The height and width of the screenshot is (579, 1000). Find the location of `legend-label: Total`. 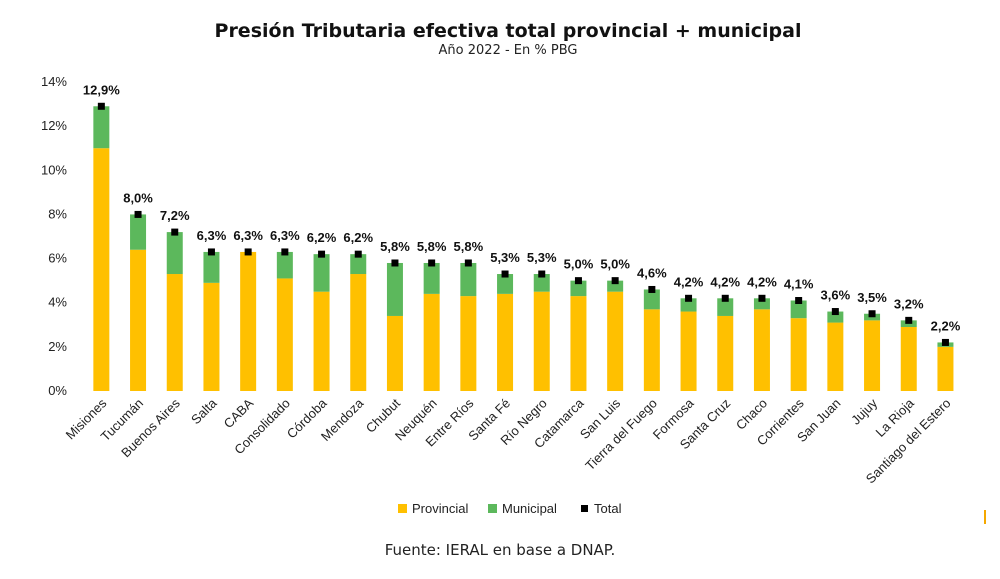

legend-label: Total is located at coordinates (608, 508).